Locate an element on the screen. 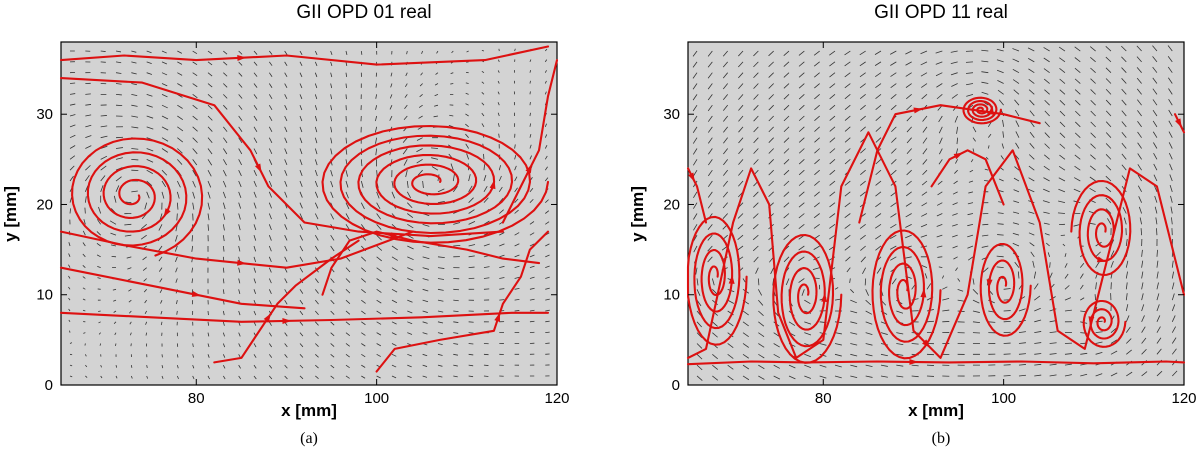 The height and width of the screenshot is (454, 1200). panel-a-streamline-arrow is located at coordinates (242, 262).